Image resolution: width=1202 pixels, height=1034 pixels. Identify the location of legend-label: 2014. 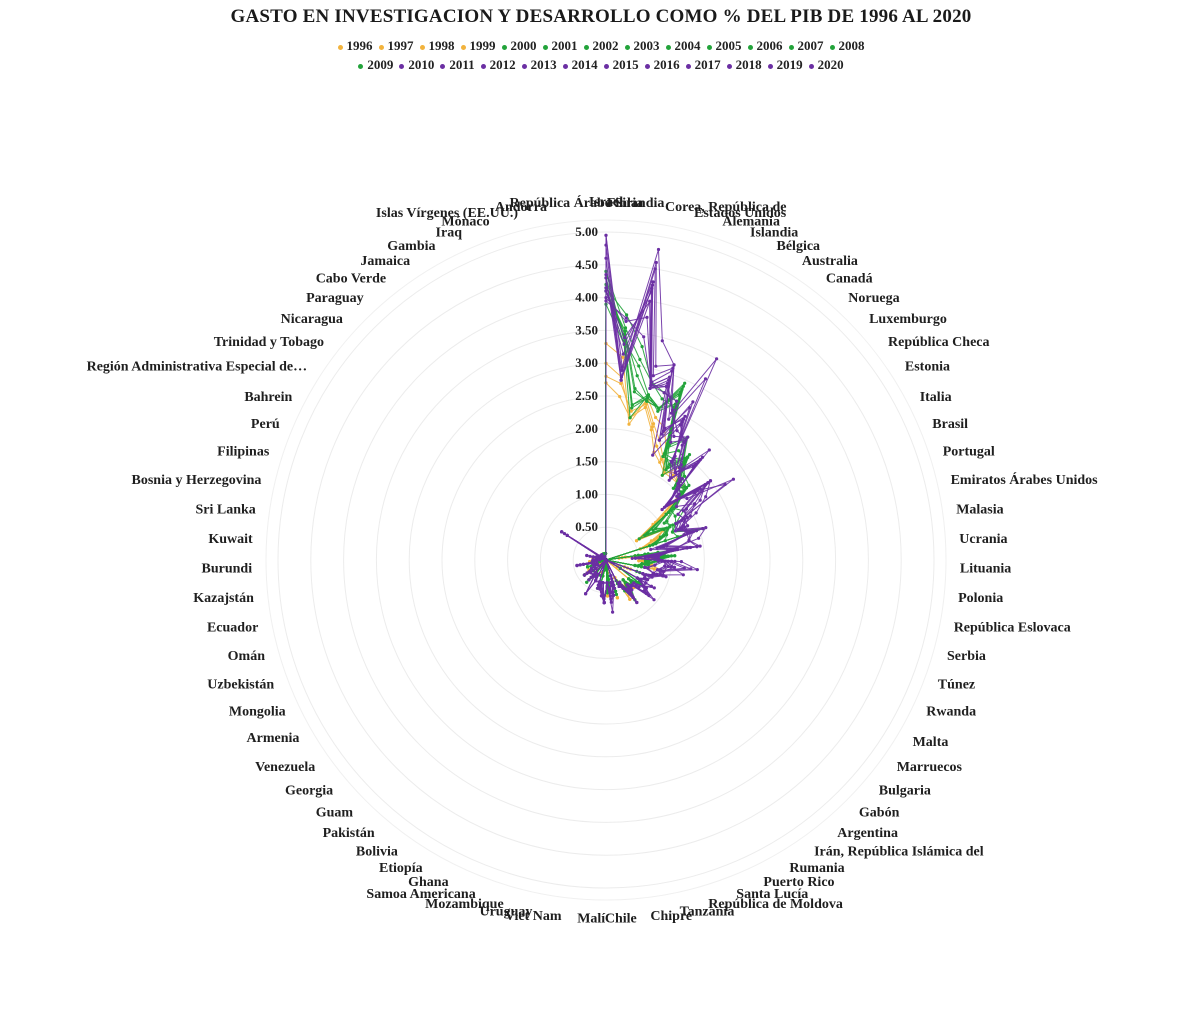
(584, 64).